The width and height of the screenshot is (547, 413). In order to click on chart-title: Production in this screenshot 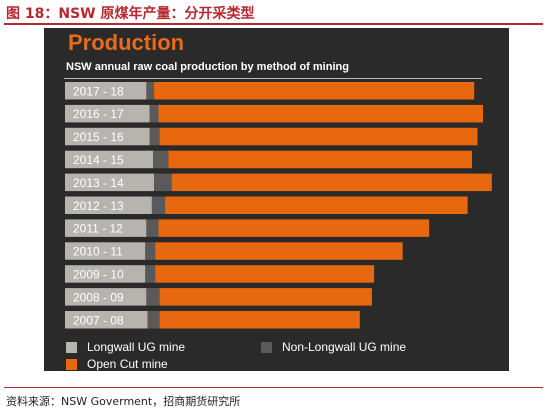, I will do `click(126, 42)`.